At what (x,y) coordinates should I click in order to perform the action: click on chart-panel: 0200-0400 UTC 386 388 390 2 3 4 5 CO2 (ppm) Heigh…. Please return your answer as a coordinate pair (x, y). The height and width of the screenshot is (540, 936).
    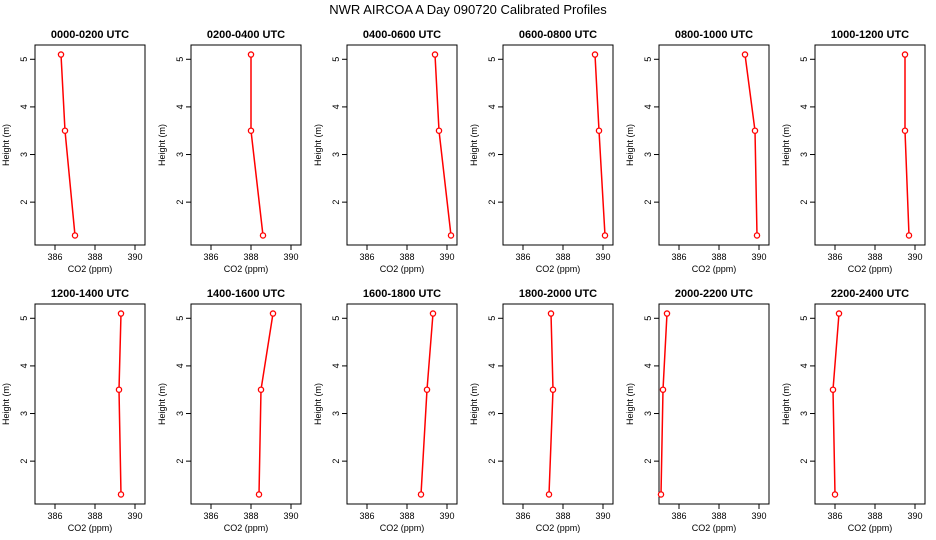
    Looking at the image, I should click on (229, 151).